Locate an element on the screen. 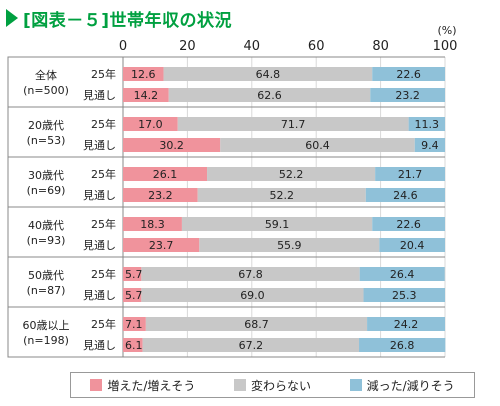 The width and height of the screenshot is (500, 406). data-label: 67.2 is located at coordinates (251, 345).